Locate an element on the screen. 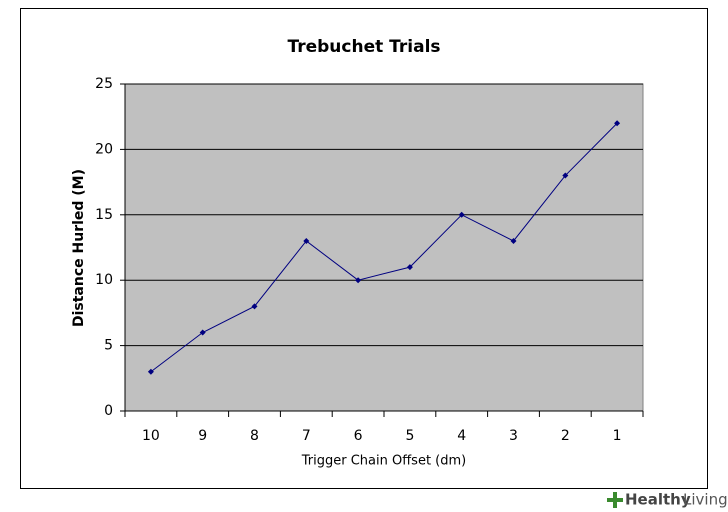 Image resolution: width=728 pixels, height=512 pixels. x-tick-label: 8 is located at coordinates (254, 436).